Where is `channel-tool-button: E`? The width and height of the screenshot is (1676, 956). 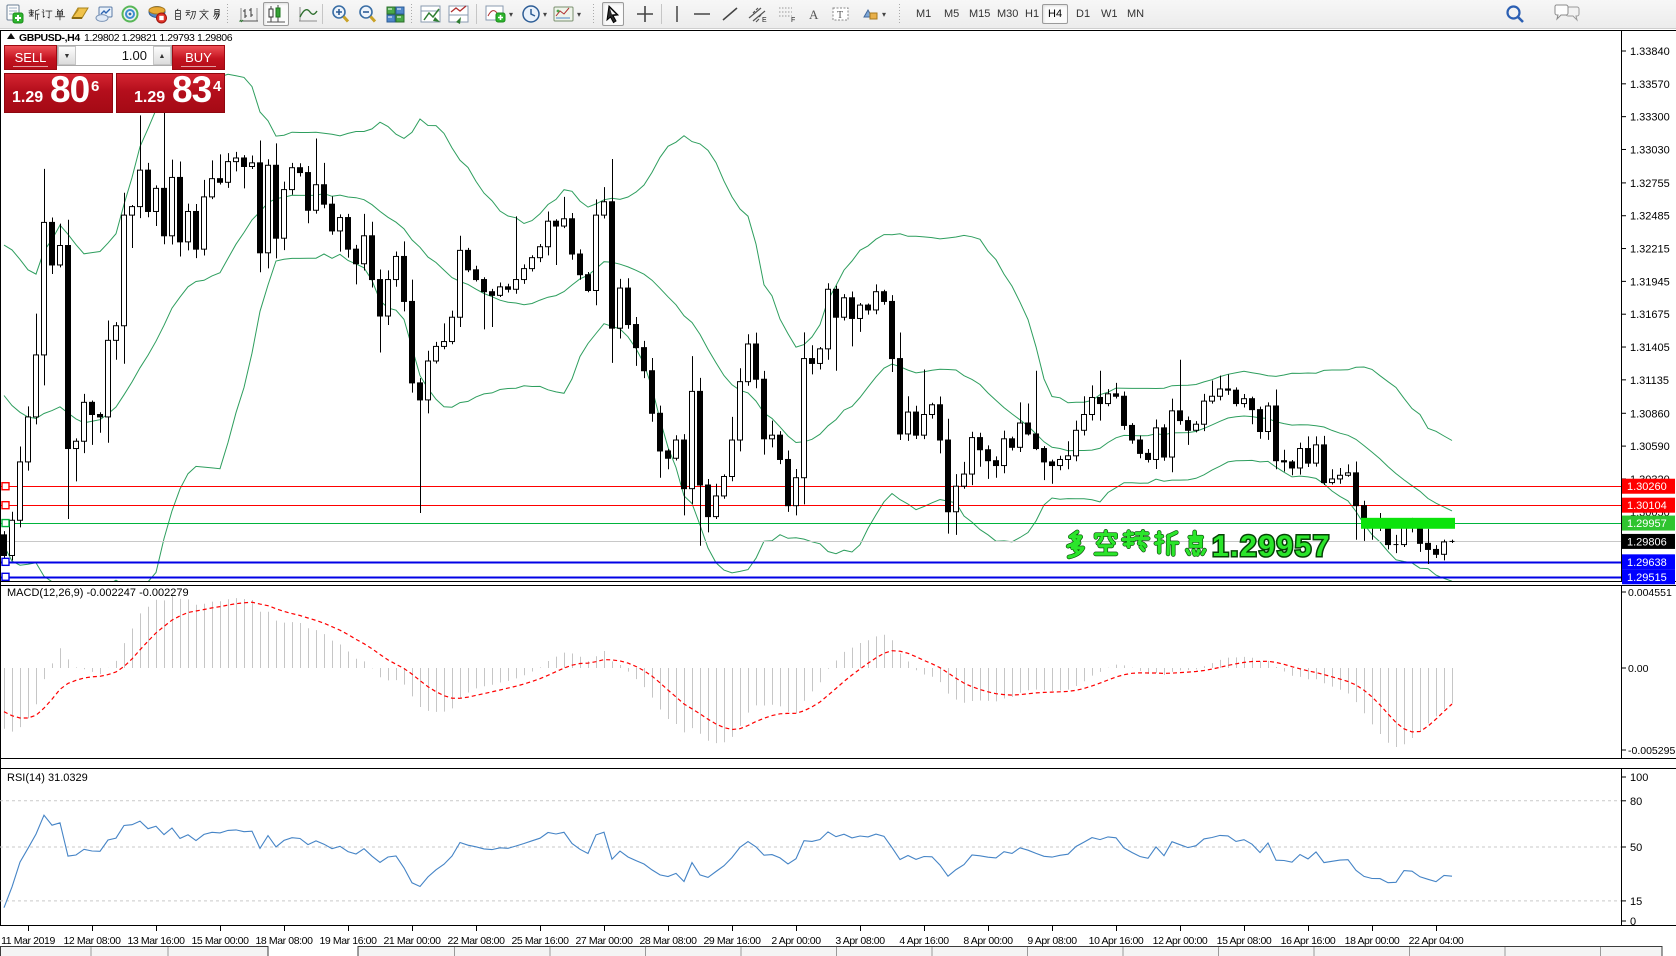 channel-tool-button: E is located at coordinates (758, 14).